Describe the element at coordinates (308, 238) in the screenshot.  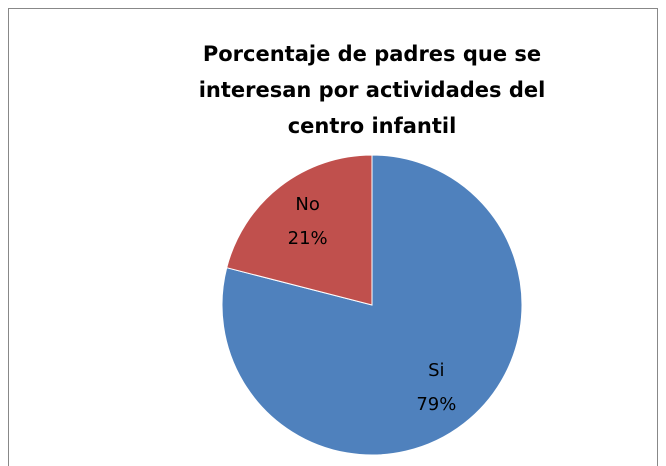
I see `slice-value-label: 21%` at that location.